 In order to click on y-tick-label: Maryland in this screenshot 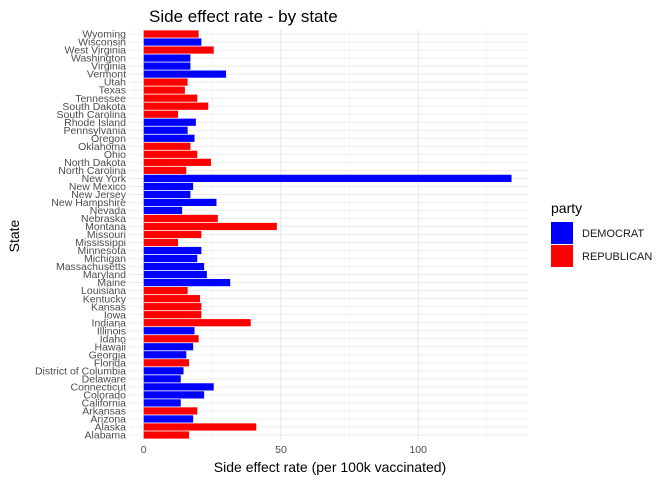, I will do `click(104, 275)`.